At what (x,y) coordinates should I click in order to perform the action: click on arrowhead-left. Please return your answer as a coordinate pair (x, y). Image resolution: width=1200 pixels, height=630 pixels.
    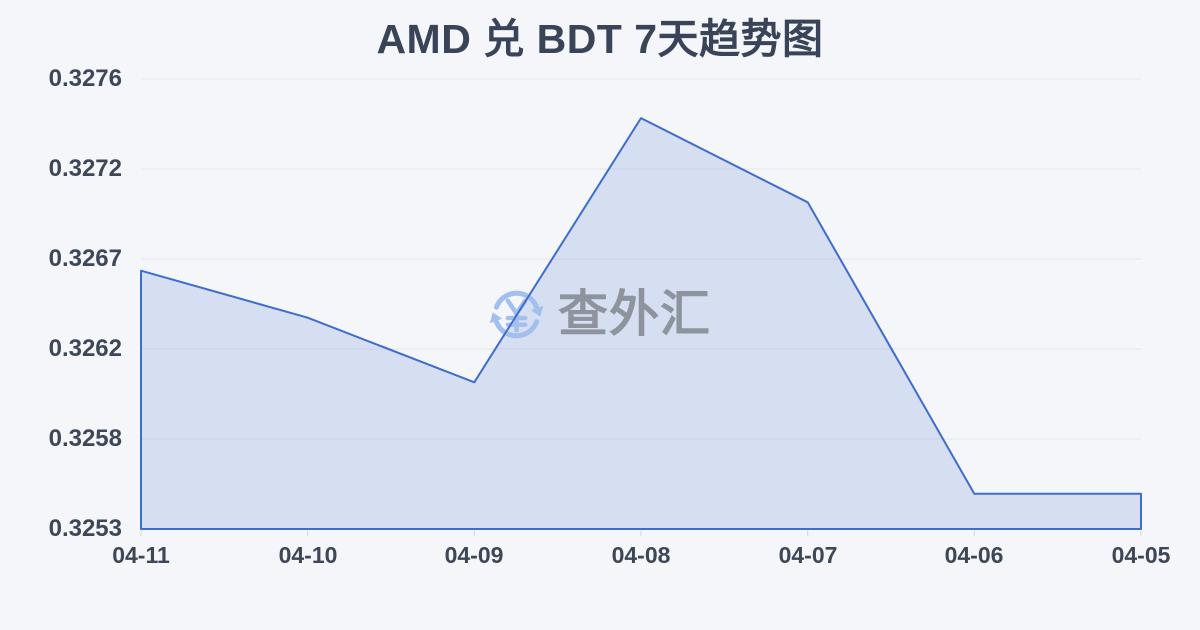
    Looking at the image, I should click on (496, 317).